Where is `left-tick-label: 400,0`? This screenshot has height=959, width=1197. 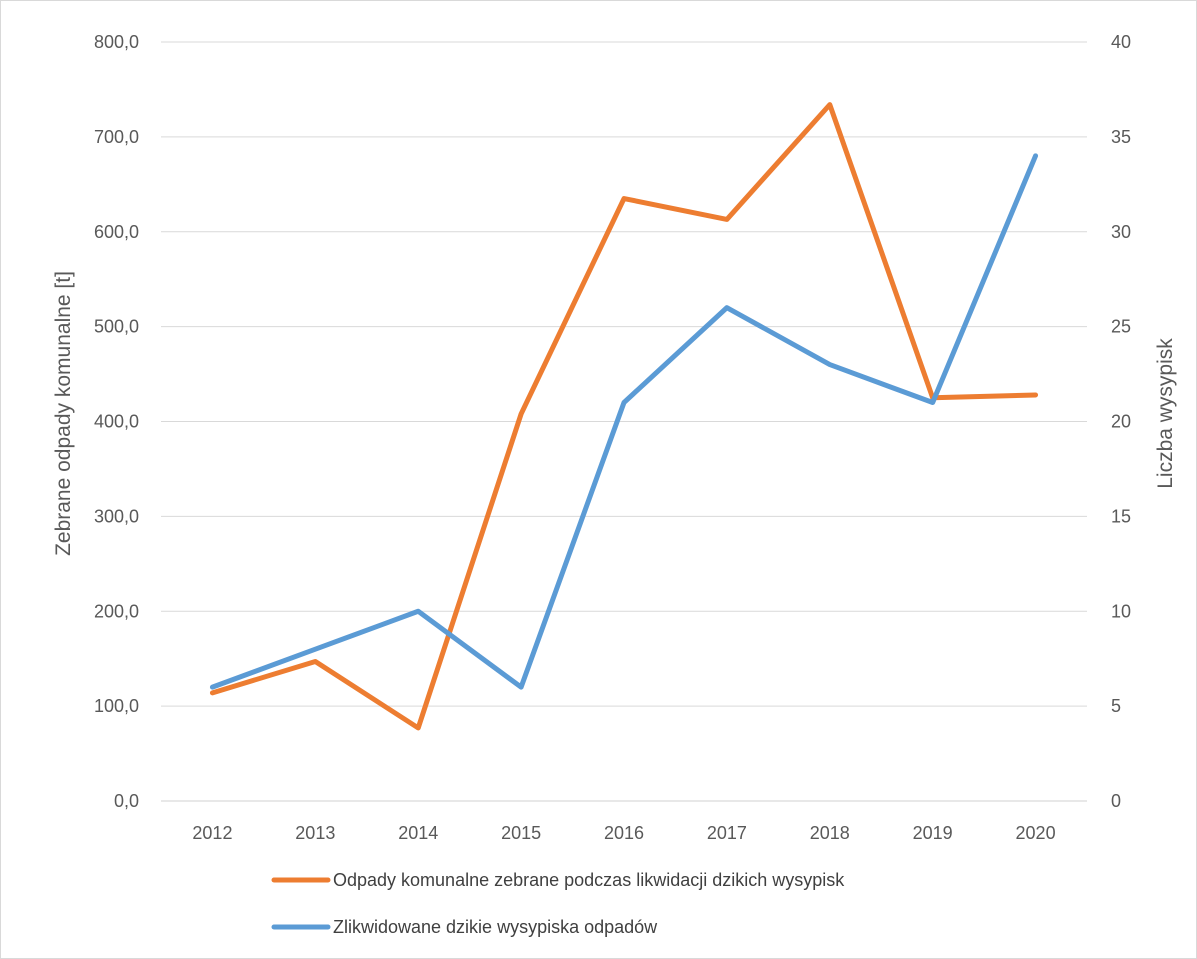 left-tick-label: 400,0 is located at coordinates (116, 422).